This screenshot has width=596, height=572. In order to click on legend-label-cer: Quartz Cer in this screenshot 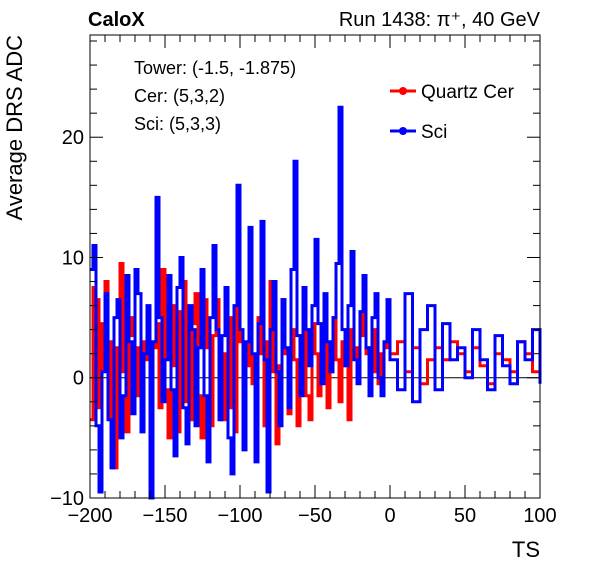, I will do `click(468, 92)`.